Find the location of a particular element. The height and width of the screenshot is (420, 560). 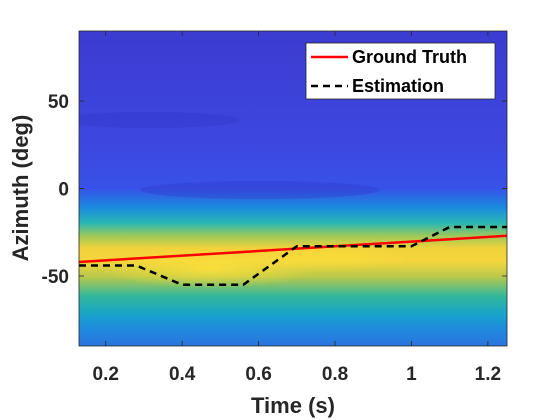

legend: Ground Truth Estimation is located at coordinates (400, 71).